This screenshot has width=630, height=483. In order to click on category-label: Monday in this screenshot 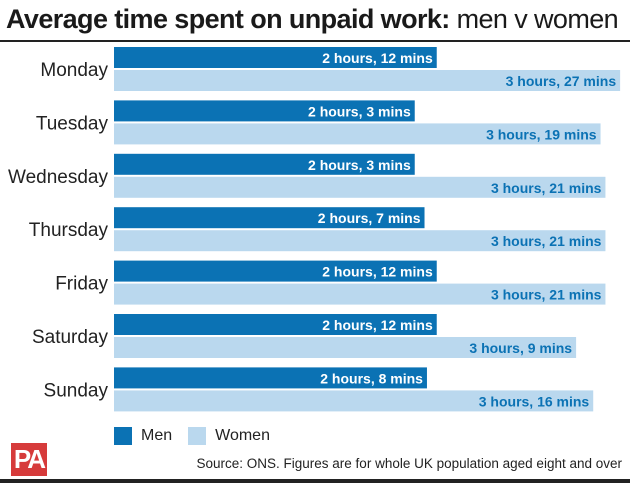, I will do `click(74, 70)`.